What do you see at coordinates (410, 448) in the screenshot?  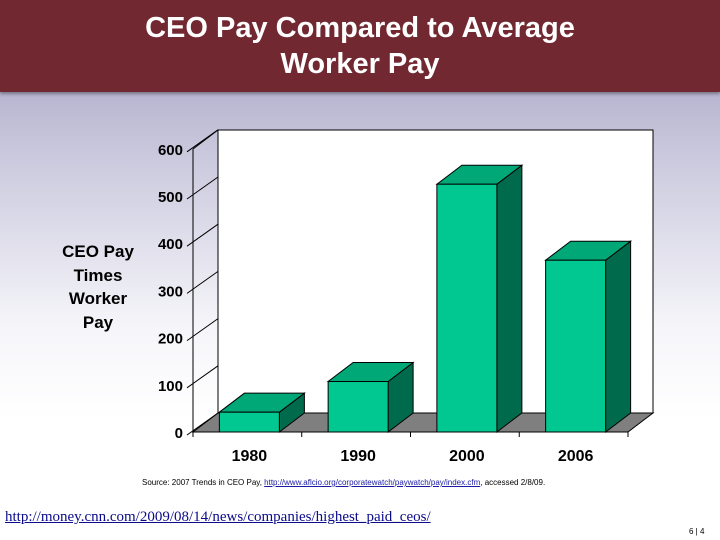 I see `x-axis-ticks: 1980 1990 2000 2006` at bounding box center [410, 448].